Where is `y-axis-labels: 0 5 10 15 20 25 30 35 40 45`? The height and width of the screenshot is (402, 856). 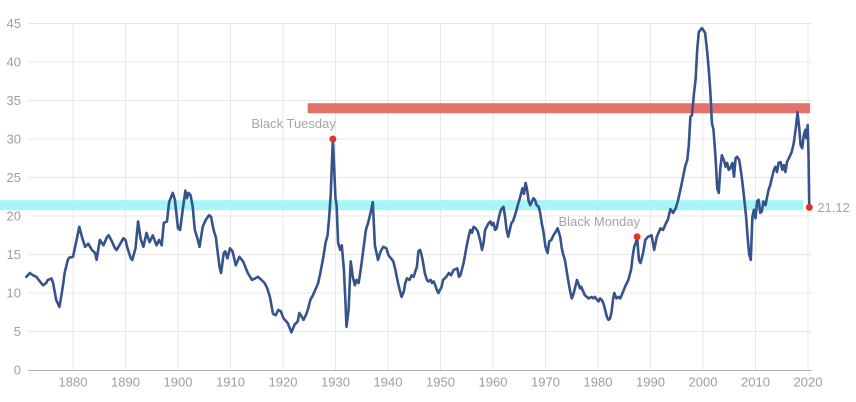
y-axis-labels: 0 5 10 15 20 25 30 35 40 45 is located at coordinates (14, 197).